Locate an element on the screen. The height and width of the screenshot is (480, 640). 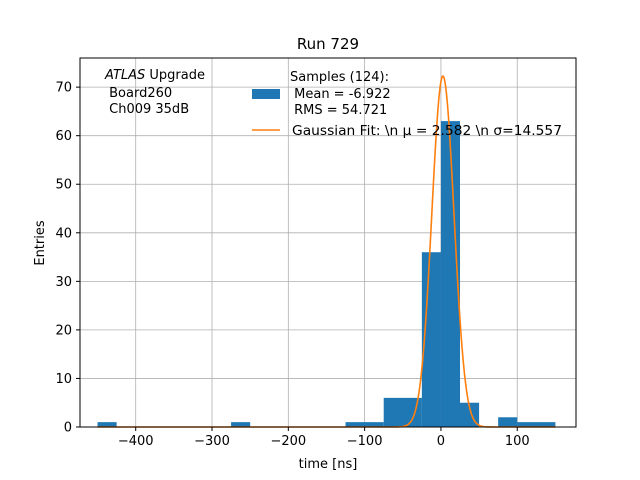
chart-title: Run 729 is located at coordinates (328, 44).